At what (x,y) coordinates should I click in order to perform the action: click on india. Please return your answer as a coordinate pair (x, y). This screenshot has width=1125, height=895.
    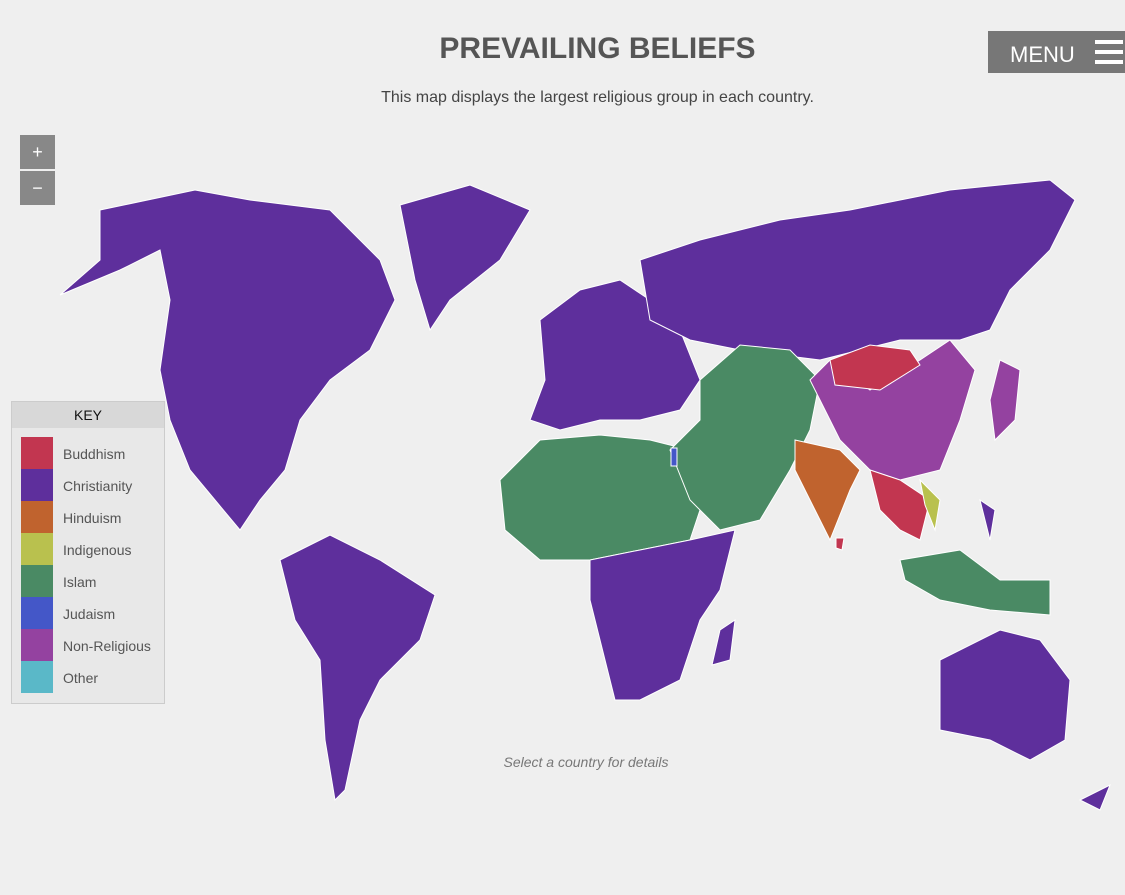
    Looking at the image, I should click on (827, 490).